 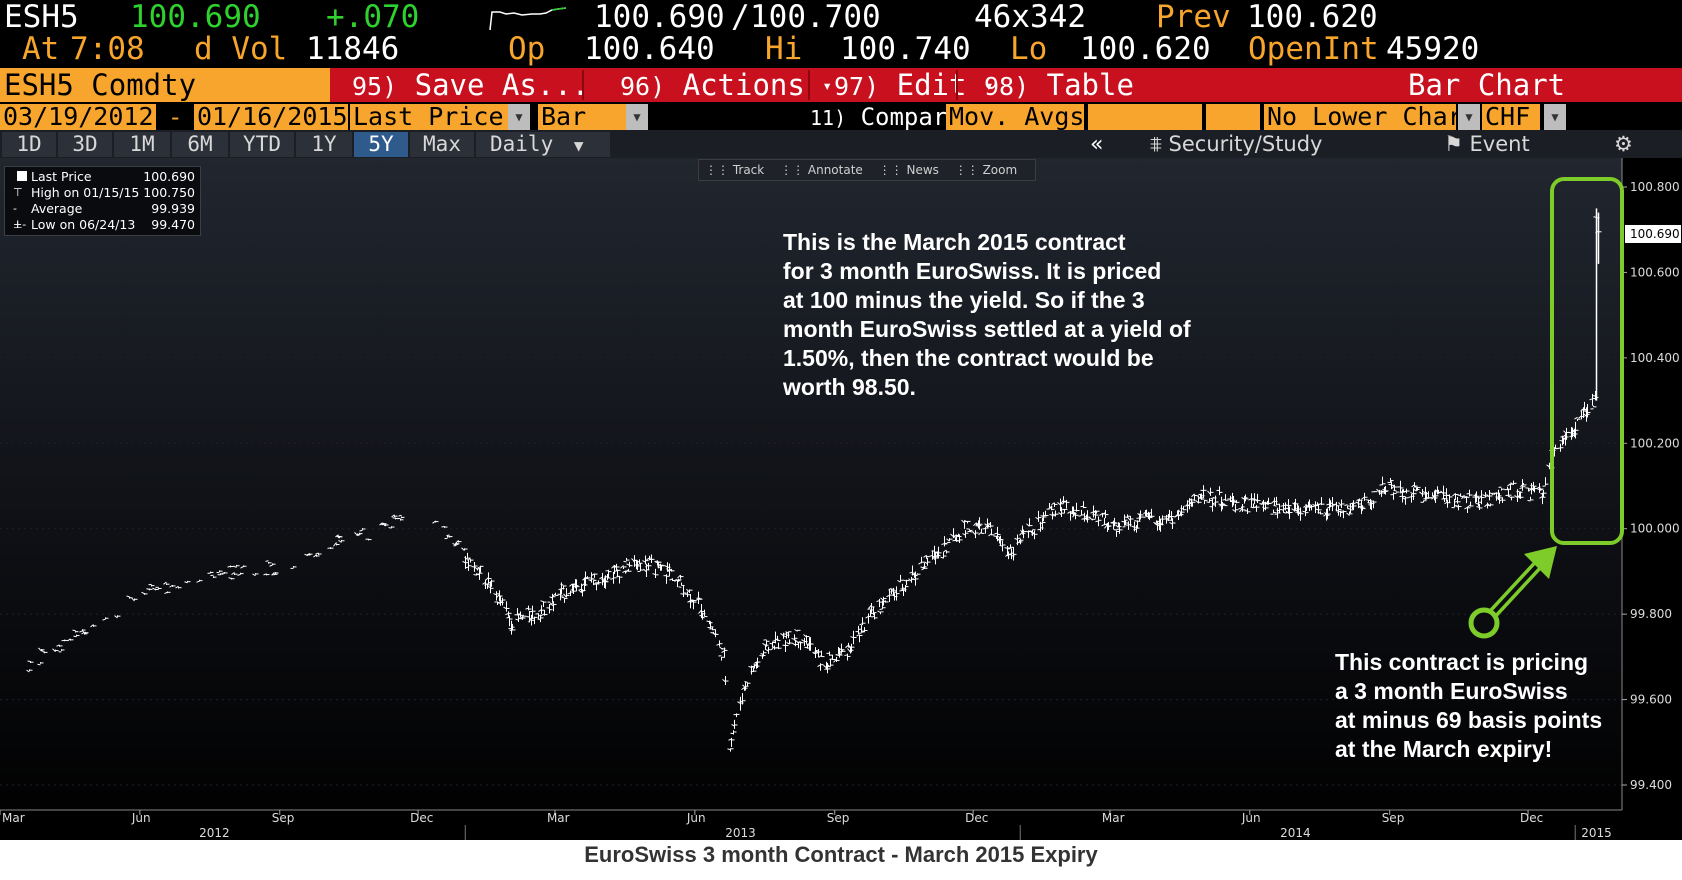 What do you see at coordinates (29, 144) in the screenshot?
I see `tab-1d: 1D` at bounding box center [29, 144].